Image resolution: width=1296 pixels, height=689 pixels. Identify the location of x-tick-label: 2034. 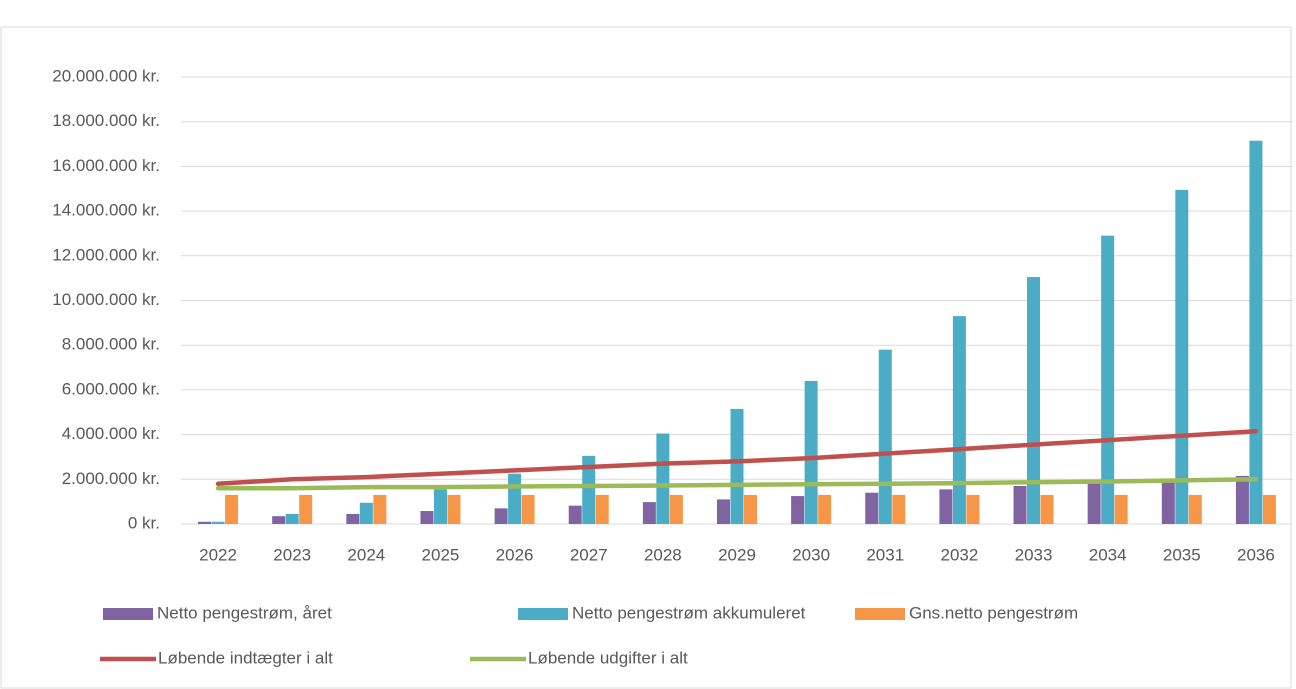
(1108, 554).